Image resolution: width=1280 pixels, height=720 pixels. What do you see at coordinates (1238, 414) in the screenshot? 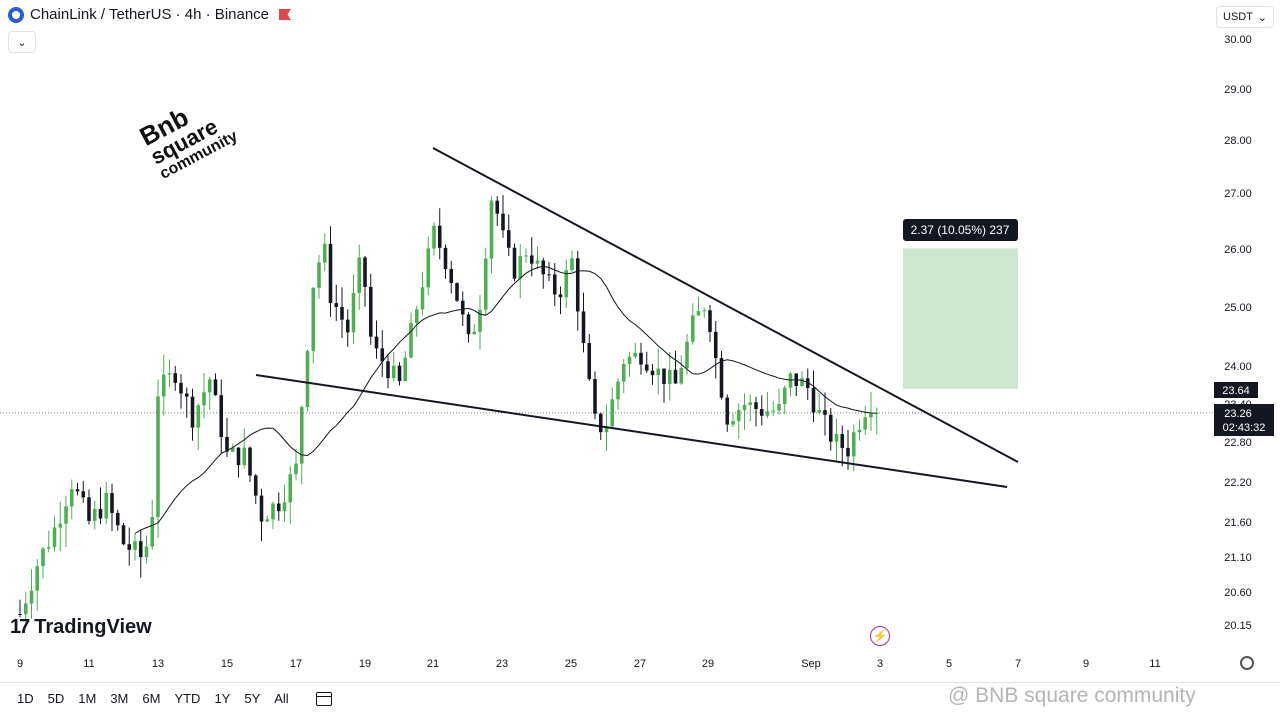
I see `current-price-text: 23.26` at bounding box center [1238, 414].